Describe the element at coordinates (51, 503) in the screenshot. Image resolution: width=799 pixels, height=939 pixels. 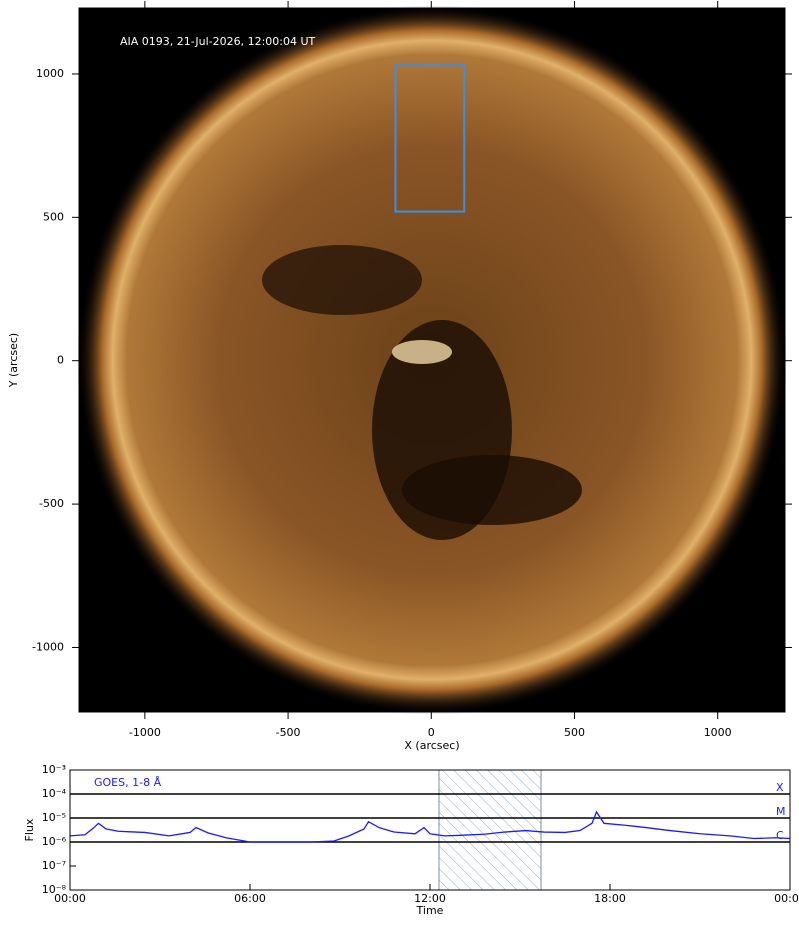
I see `y-tick-label: -500` at that location.